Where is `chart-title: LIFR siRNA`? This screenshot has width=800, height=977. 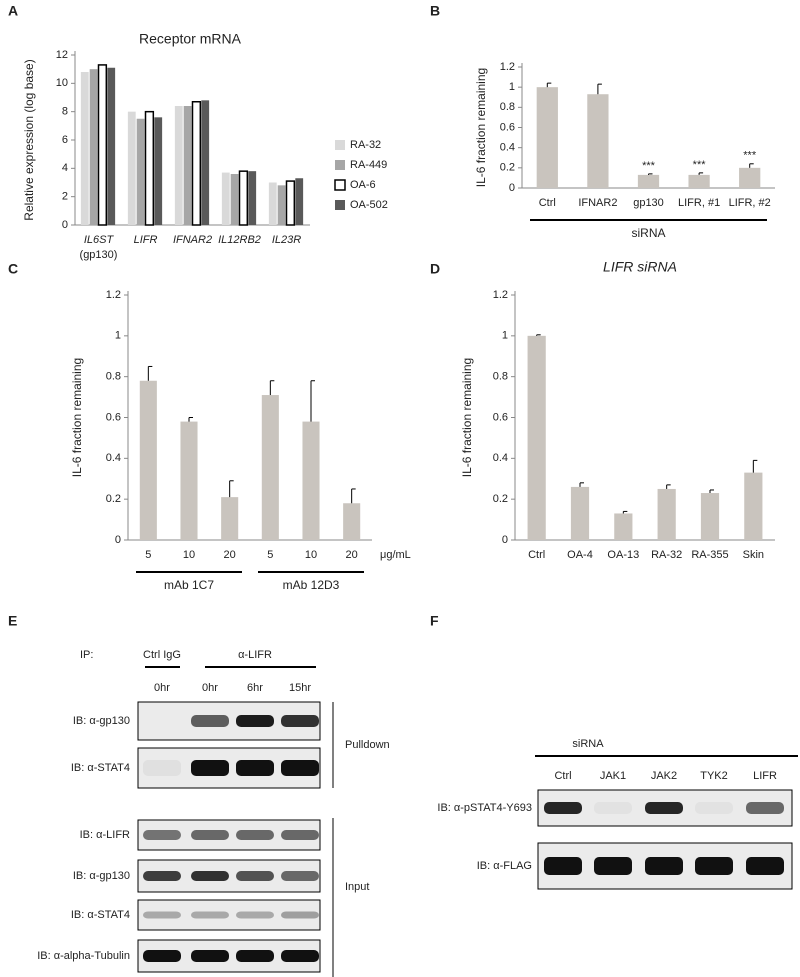
chart-title: LIFR siRNA is located at coordinates (640, 267).